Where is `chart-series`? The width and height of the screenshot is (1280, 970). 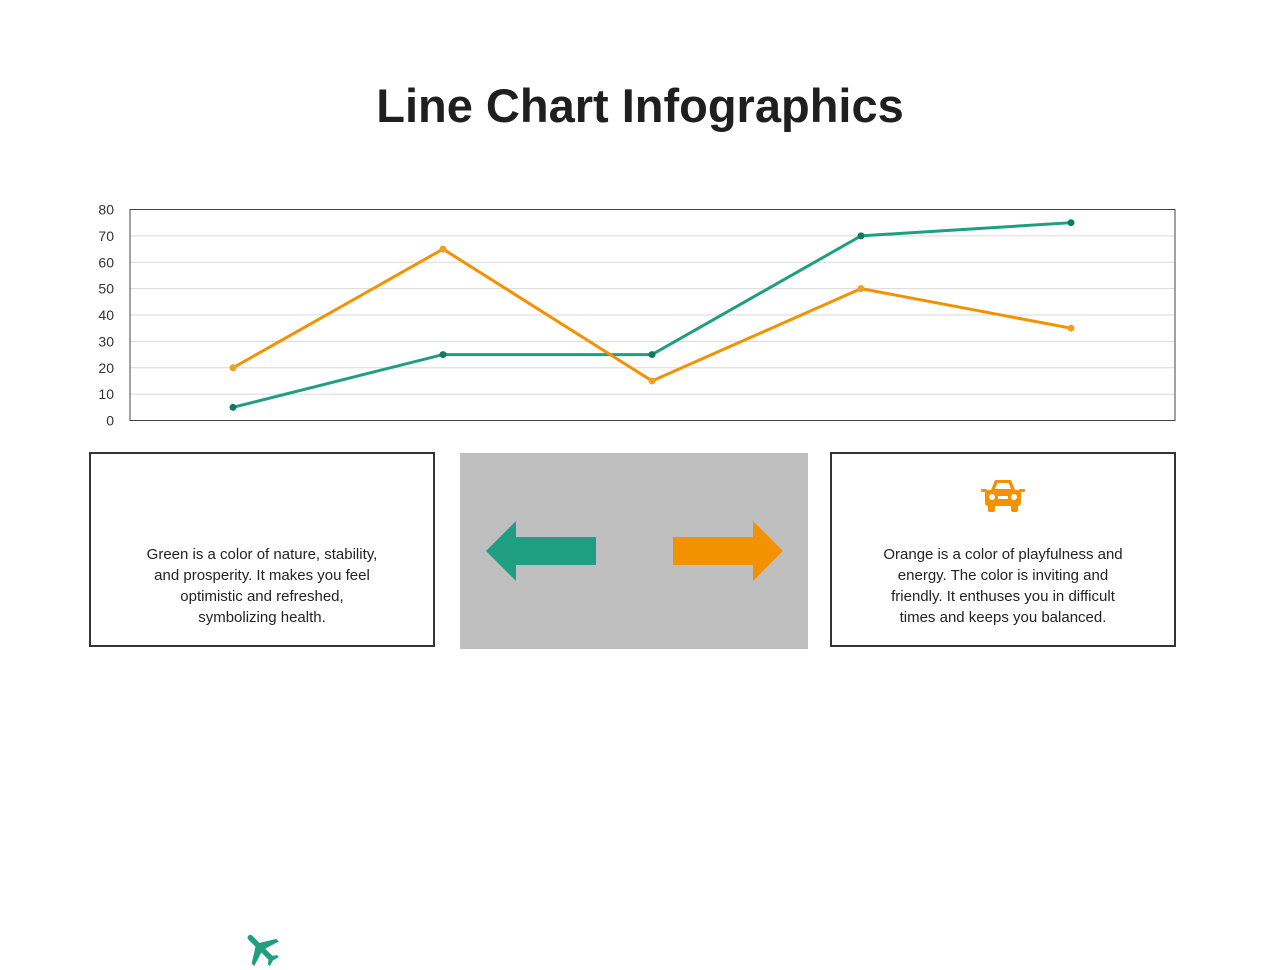 chart-series is located at coordinates (652, 315).